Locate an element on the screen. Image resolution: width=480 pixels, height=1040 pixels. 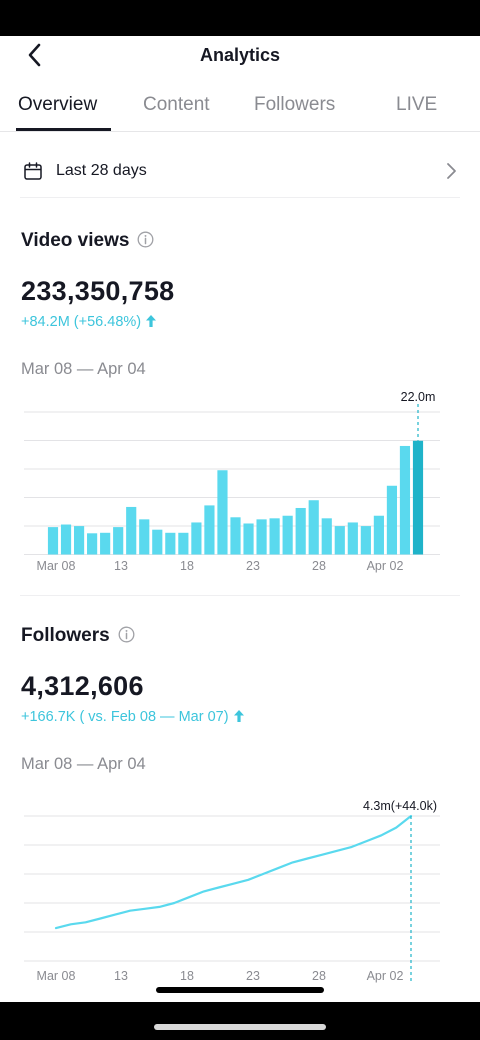
calendar-icon is located at coordinates (33, 171).